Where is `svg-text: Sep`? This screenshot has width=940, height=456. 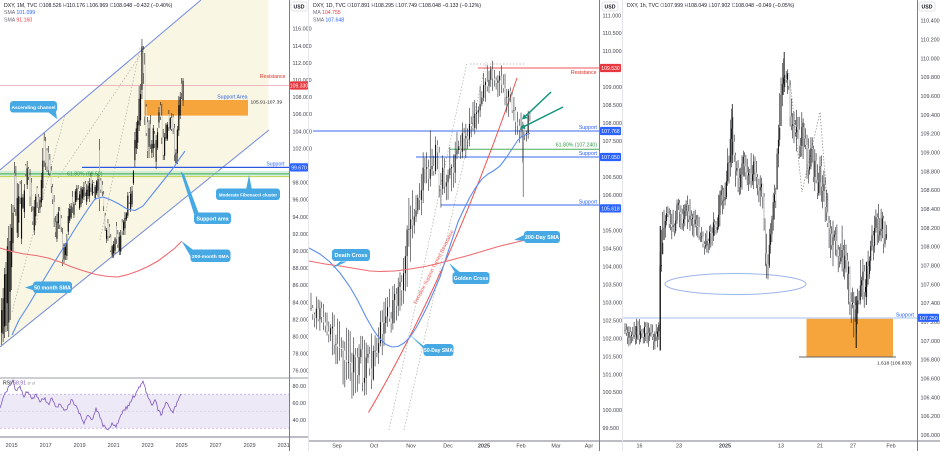
svg-text: Sep is located at coordinates (337, 447).